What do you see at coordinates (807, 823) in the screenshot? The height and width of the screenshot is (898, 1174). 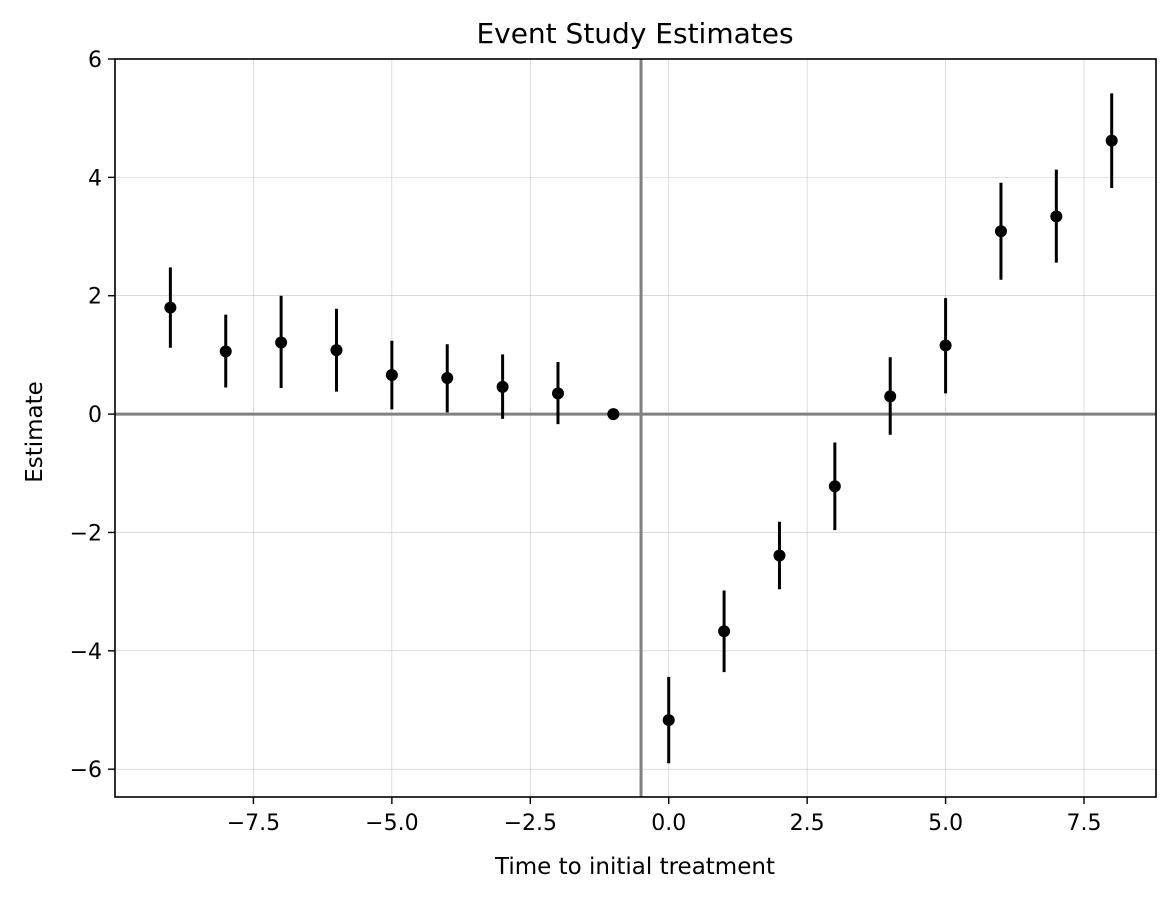 I see `x-tick-label: 2.5` at bounding box center [807, 823].